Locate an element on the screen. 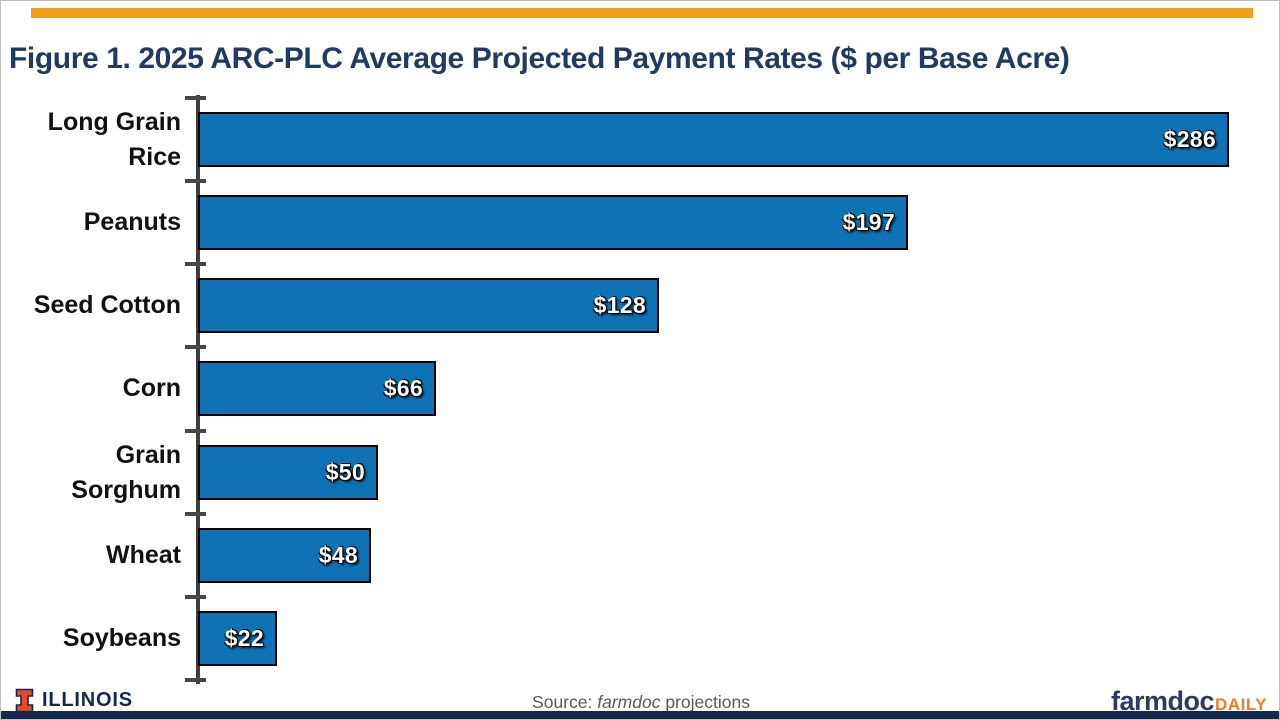 This screenshot has width=1280, height=720. source-text: Source: farmdoc projections is located at coordinates (640, 702).